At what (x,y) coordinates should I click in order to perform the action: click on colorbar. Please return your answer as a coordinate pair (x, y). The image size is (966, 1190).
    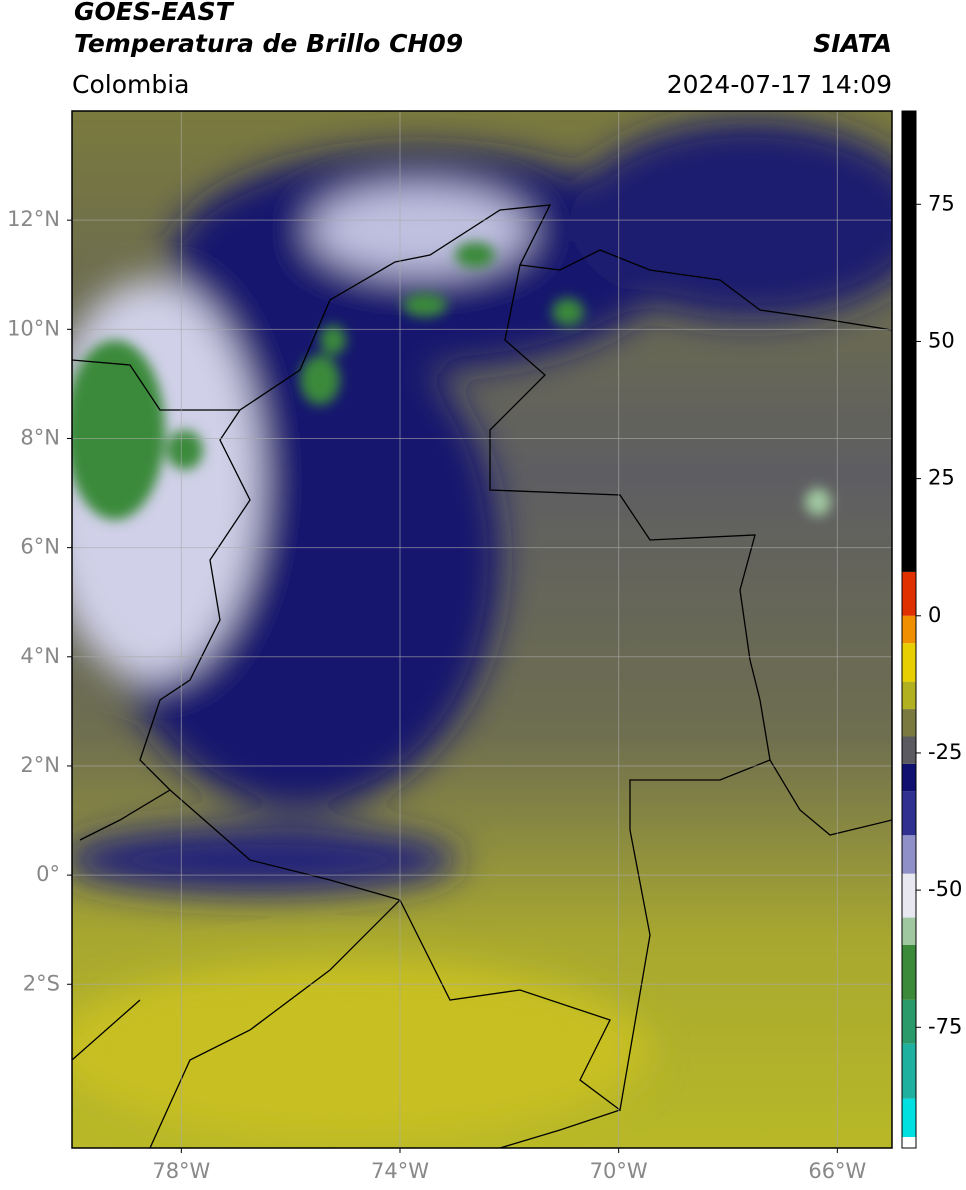
    Looking at the image, I should click on (909, 629).